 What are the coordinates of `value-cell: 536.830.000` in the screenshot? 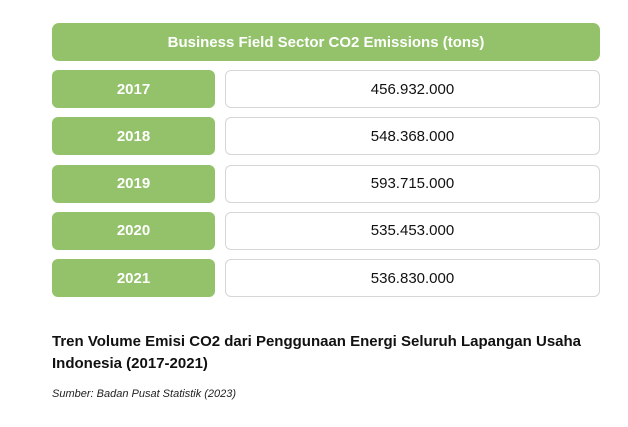 It's located at (412, 278).